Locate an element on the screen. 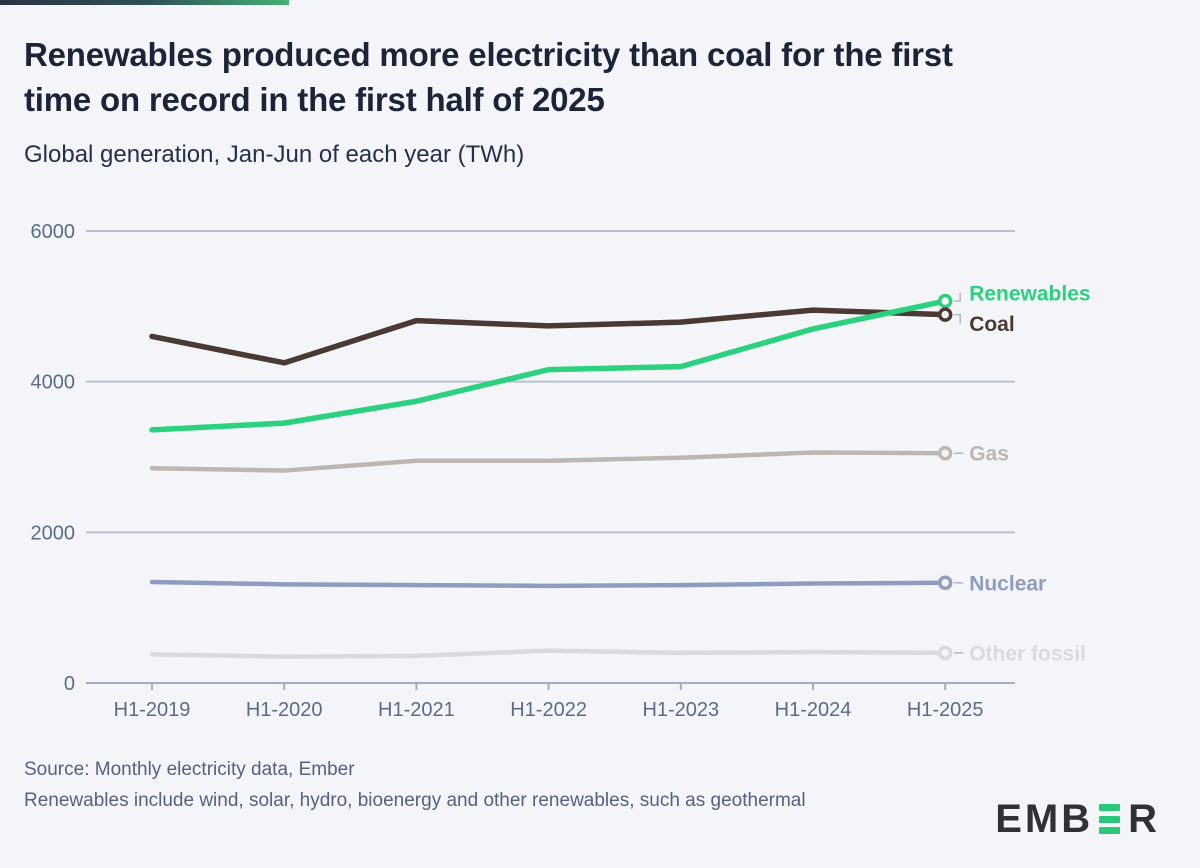 The height and width of the screenshot is (868, 1200). series-endpoint-marker-gas is located at coordinates (945, 453).